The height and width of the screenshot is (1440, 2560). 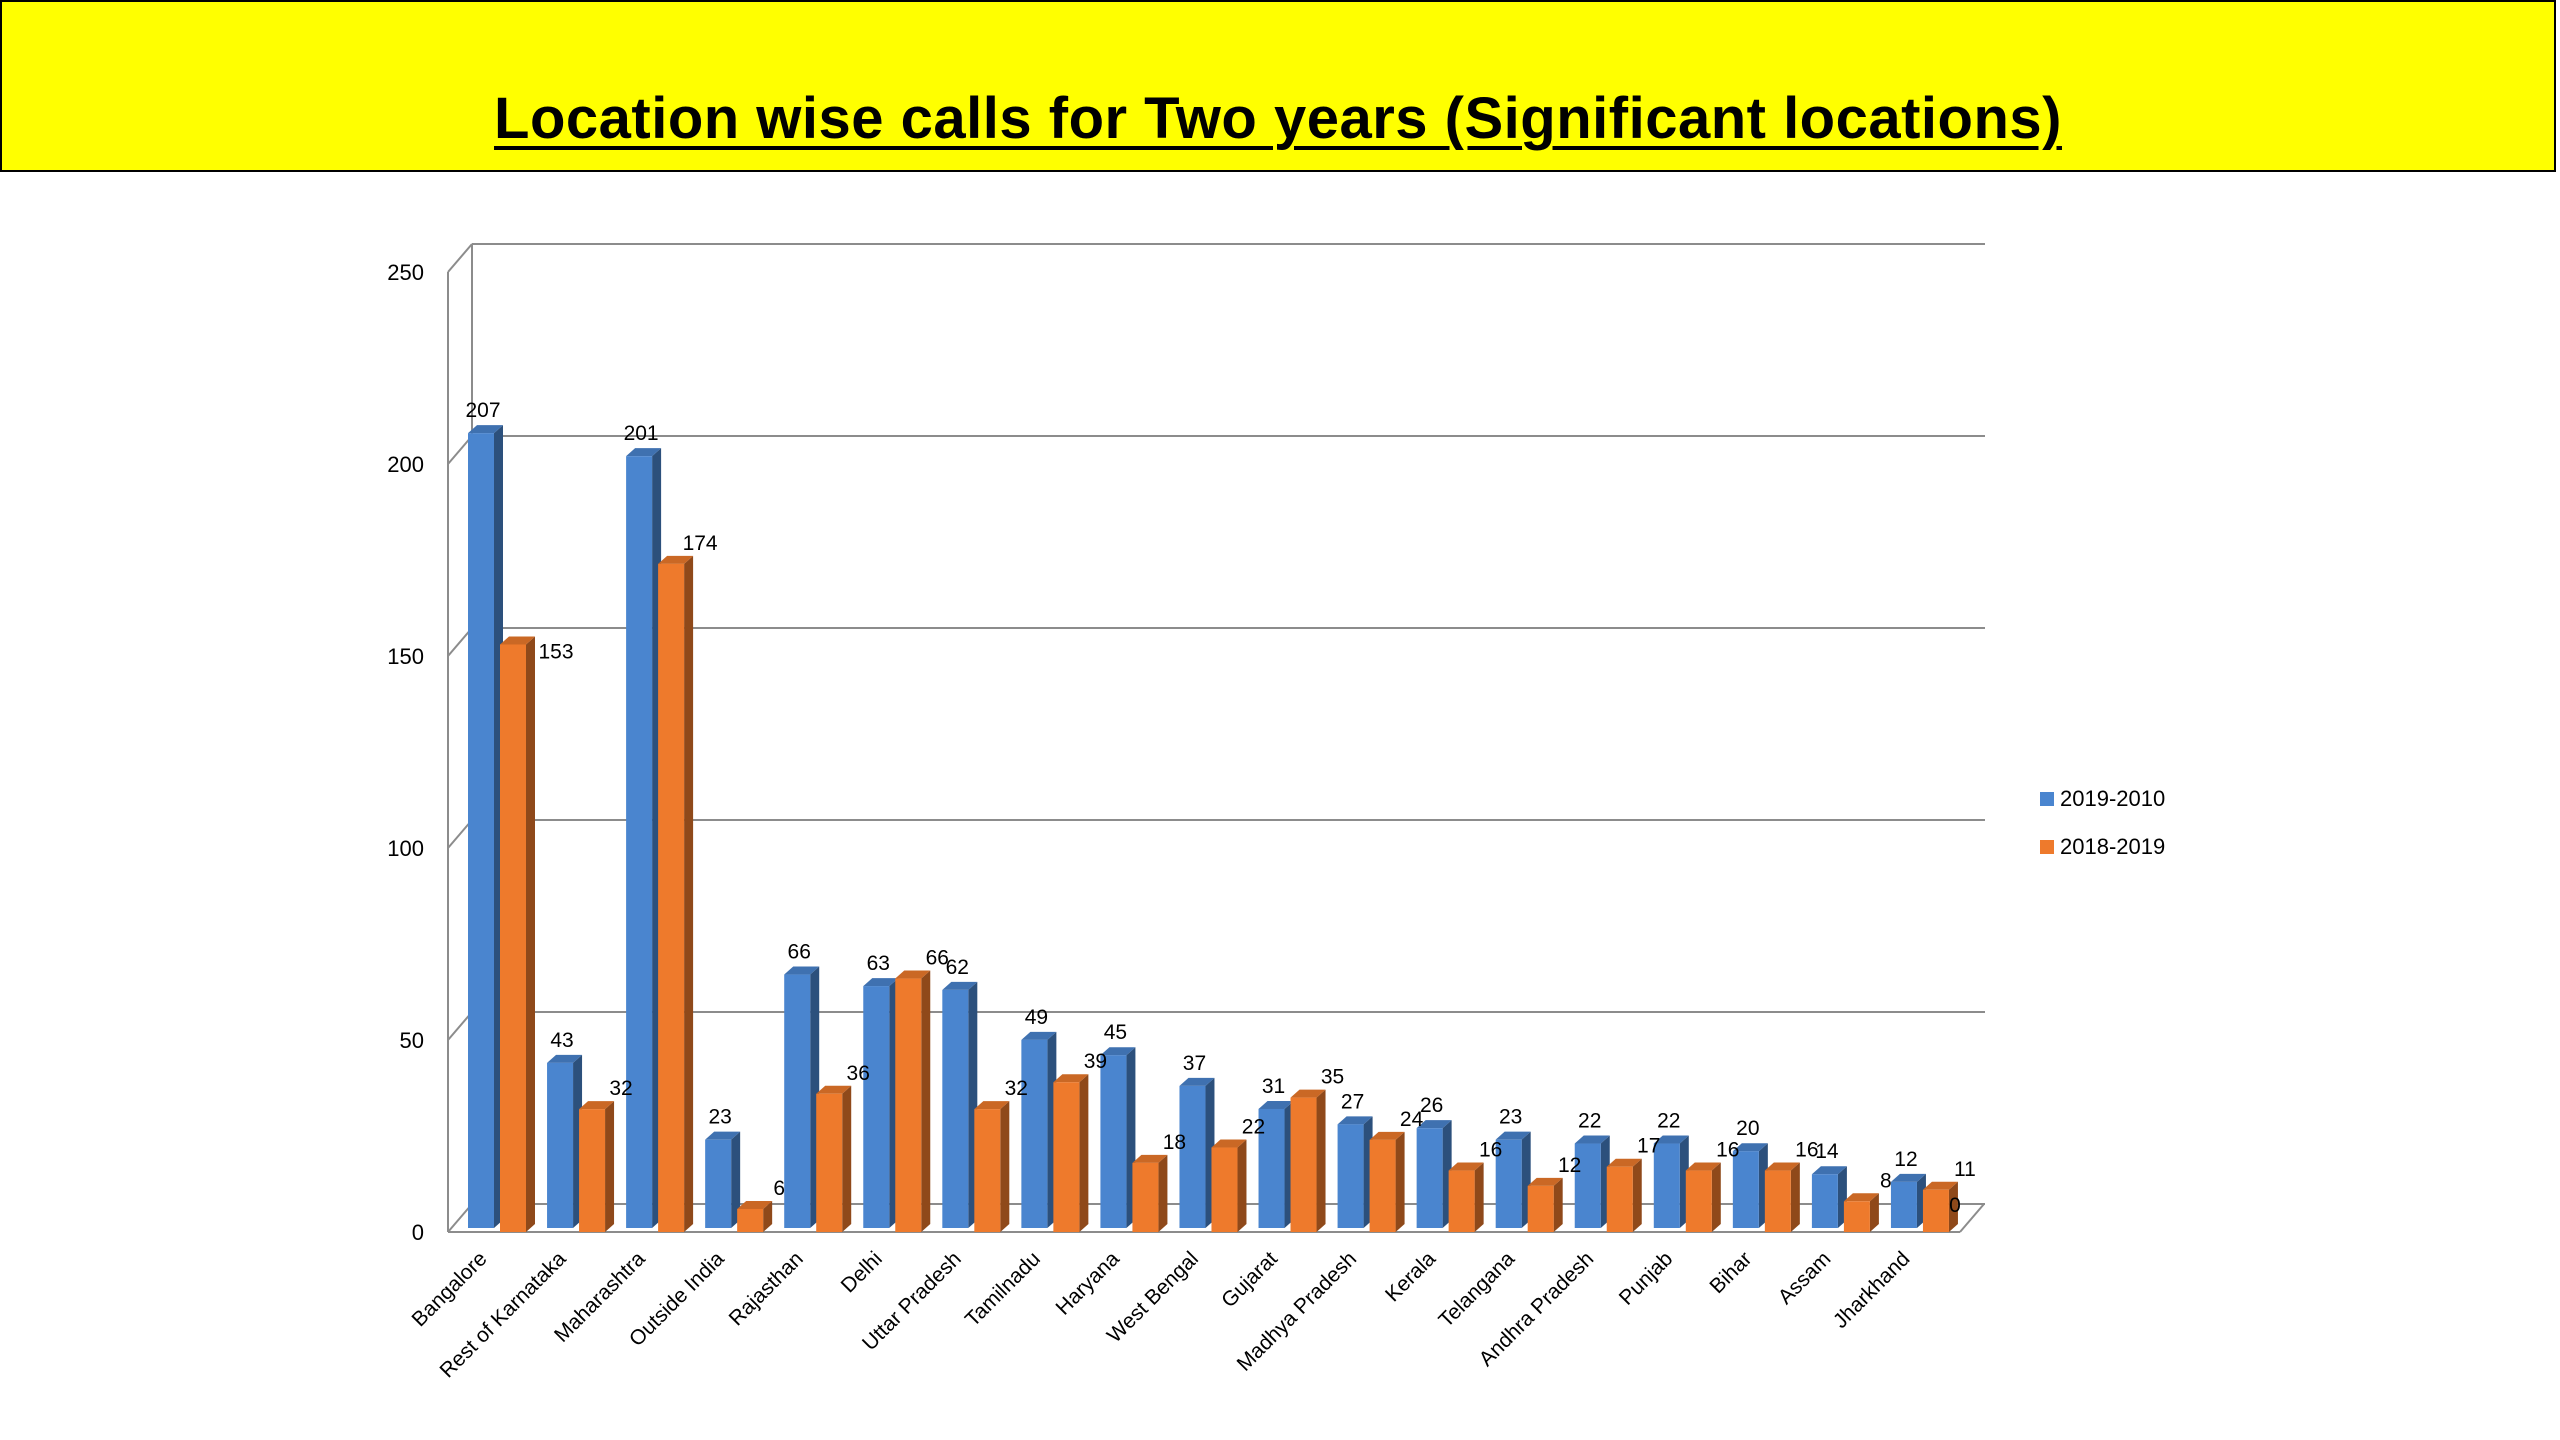 I want to click on x-tick-label: Kerala, so click(x=1410, y=1276).